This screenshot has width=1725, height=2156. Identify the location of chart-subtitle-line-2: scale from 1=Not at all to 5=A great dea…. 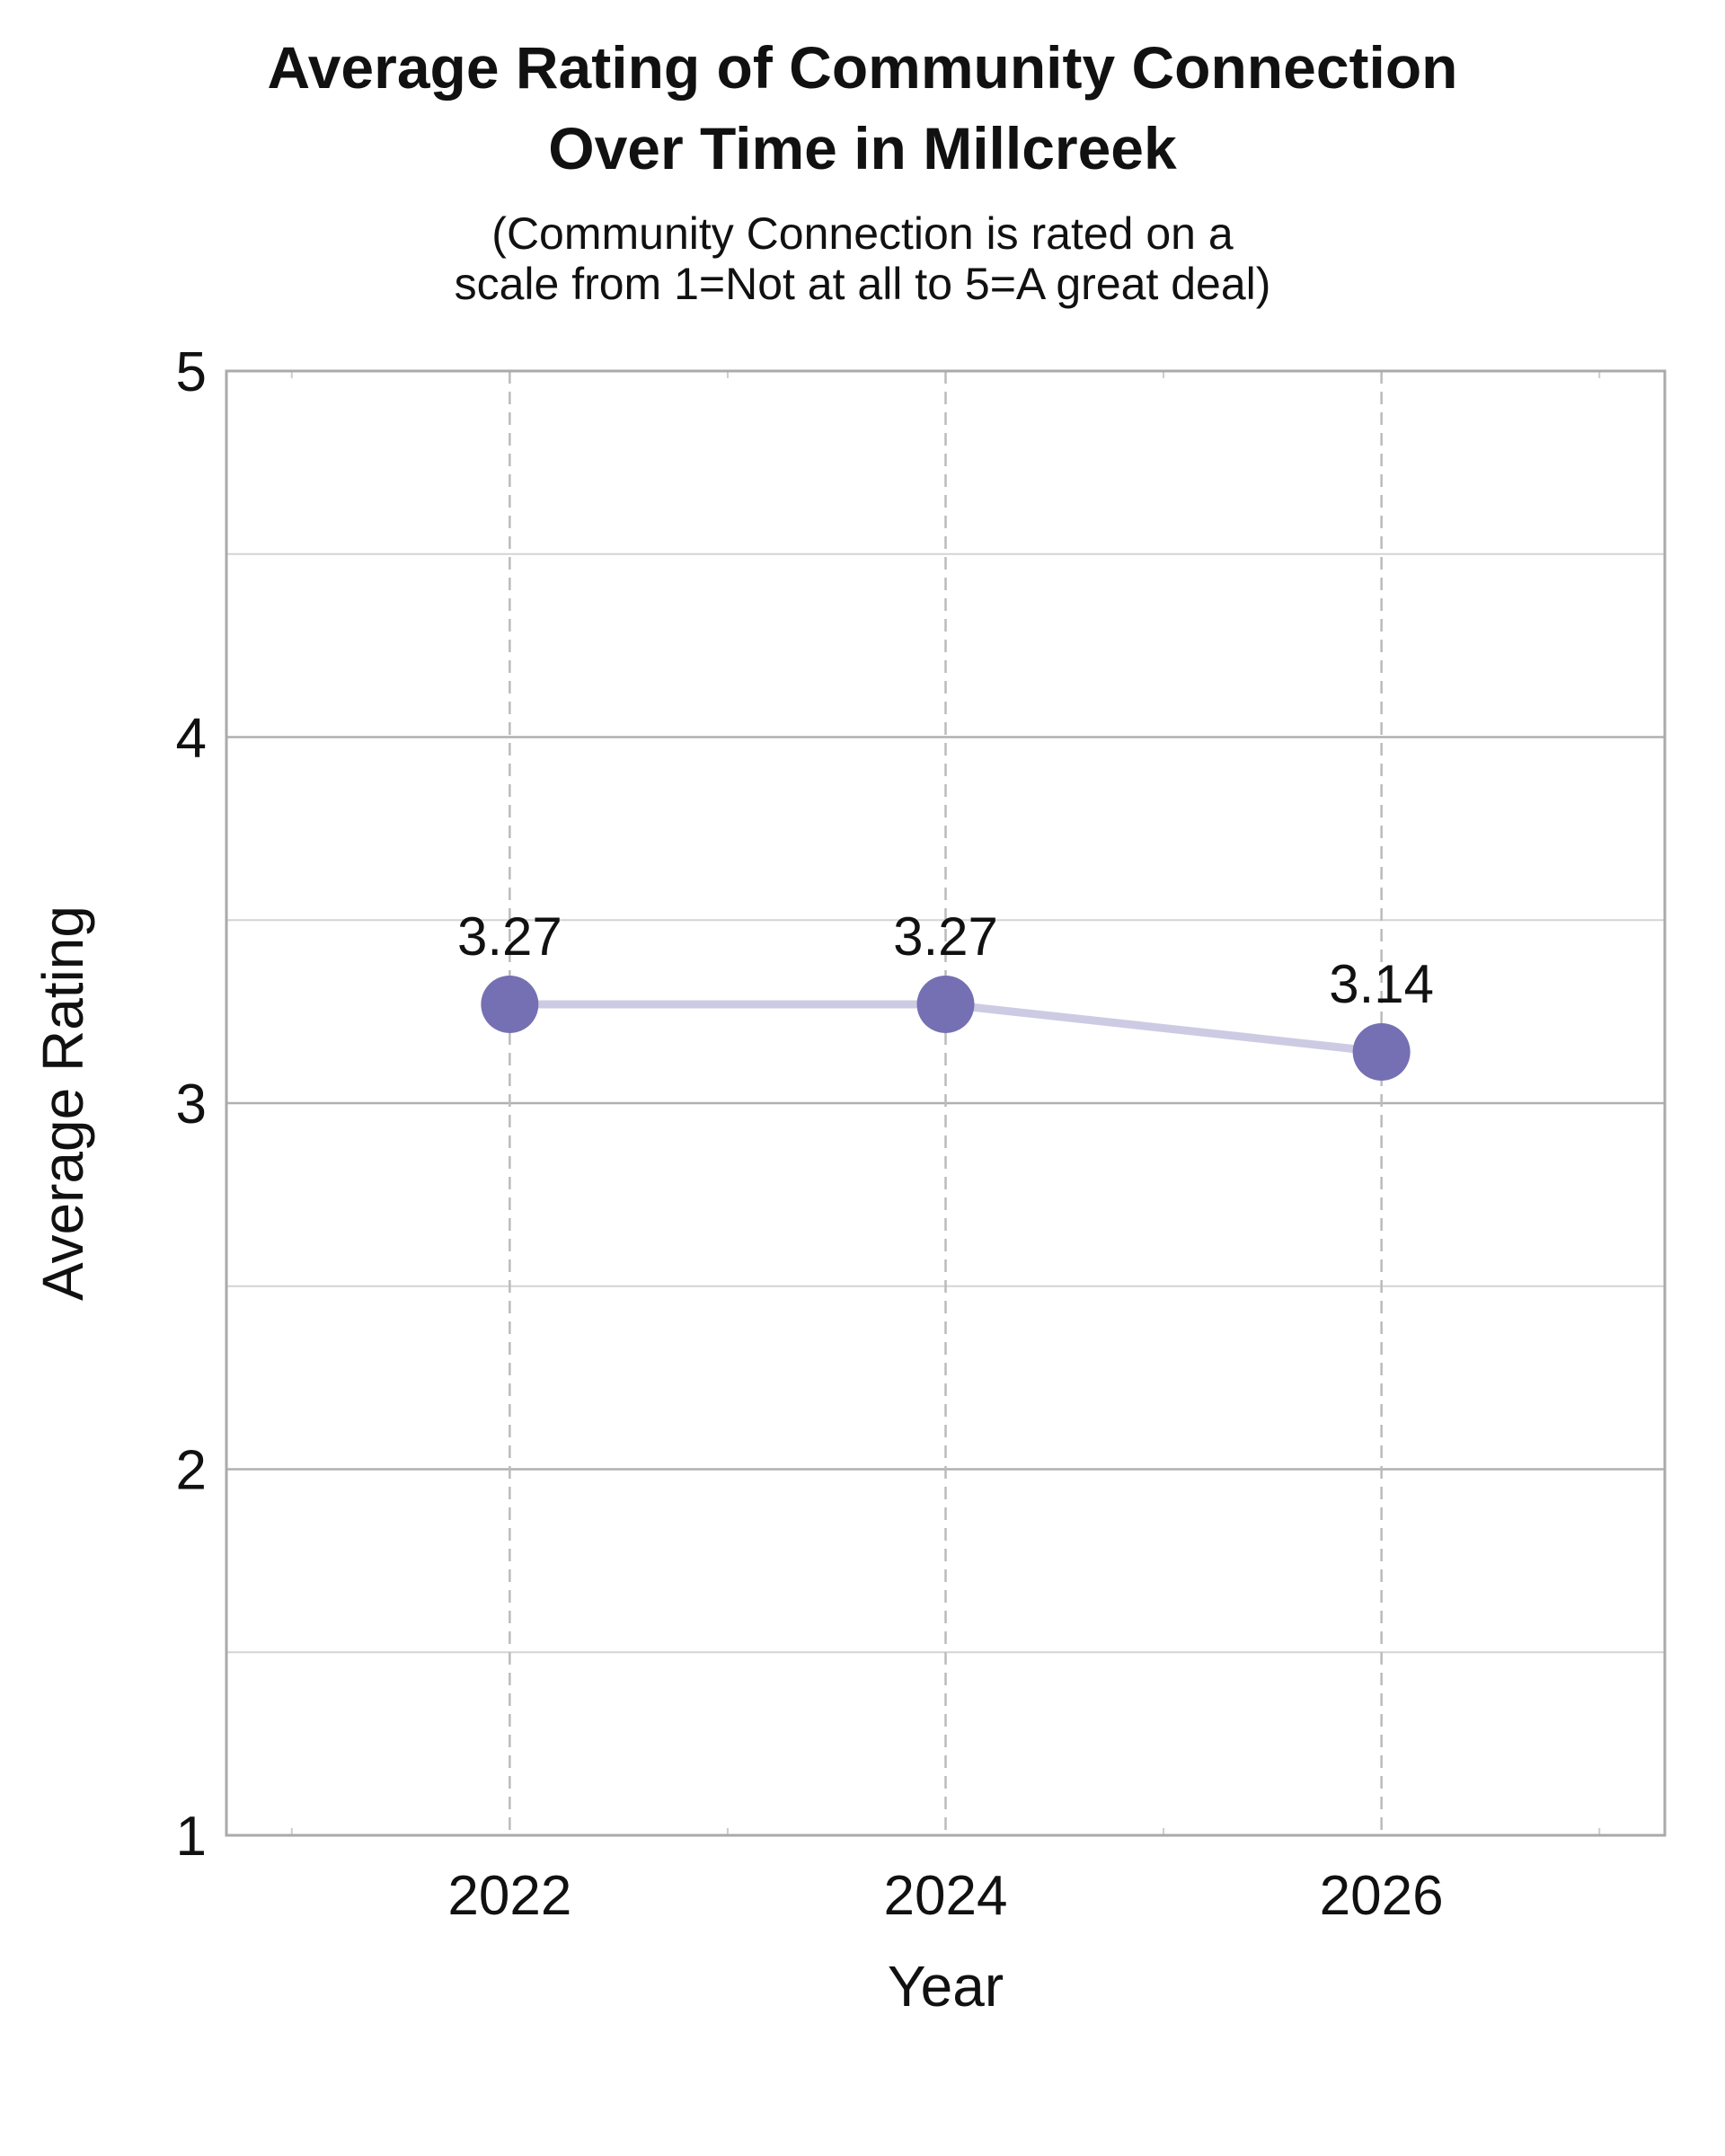
(862, 284).